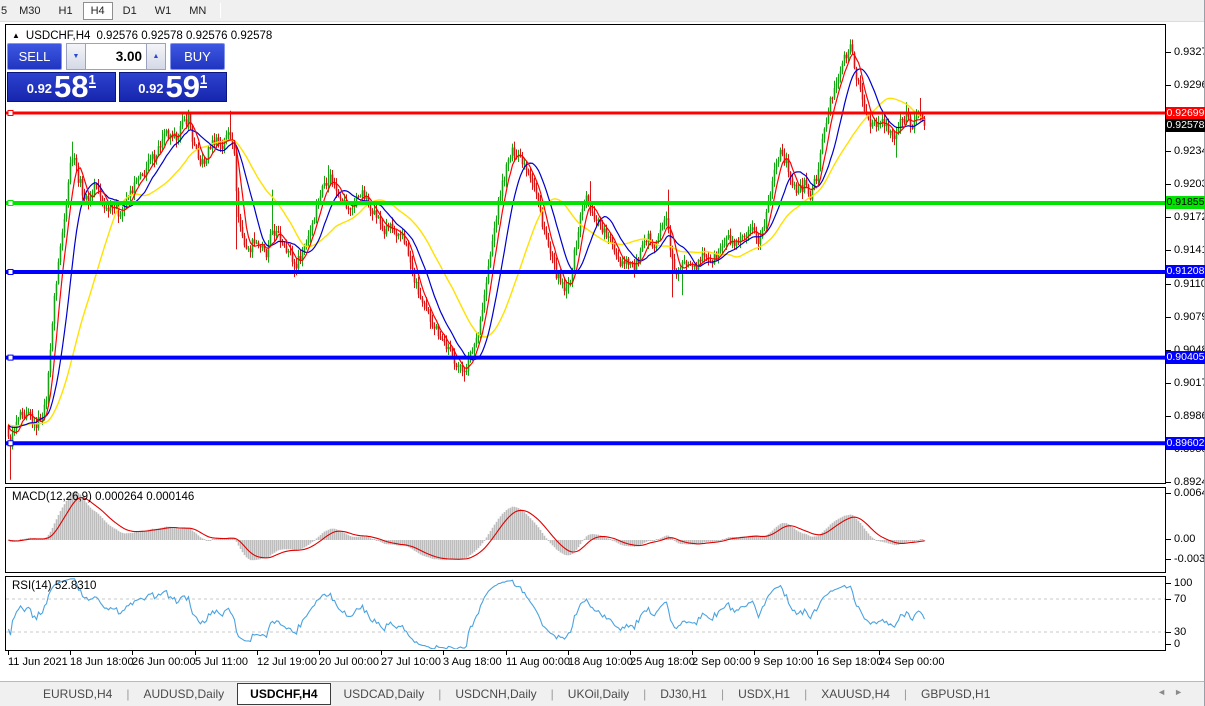 The width and height of the screenshot is (1205, 706). What do you see at coordinates (204, 80) in the screenshot?
I see `buy-quote-pipette: 1` at bounding box center [204, 80].